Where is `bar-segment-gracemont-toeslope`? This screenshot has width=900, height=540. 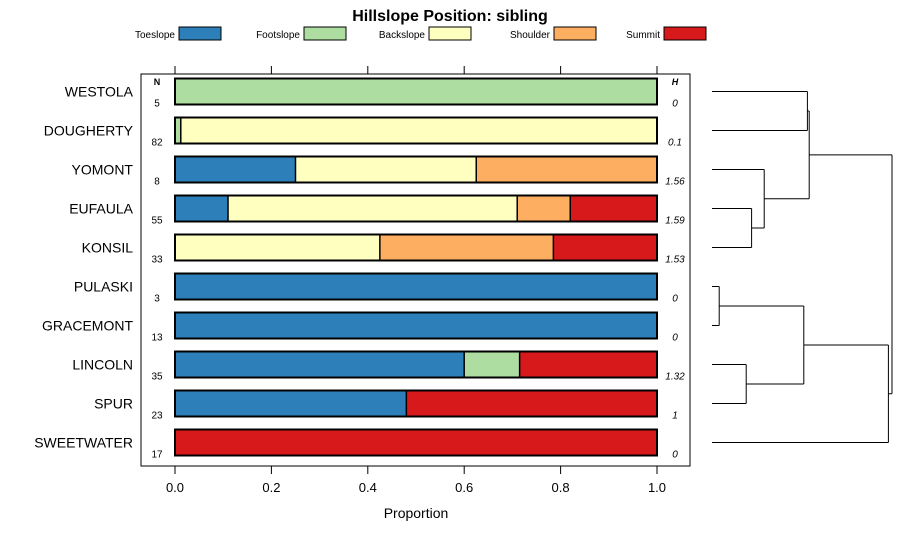
bar-segment-gracemont-toeslope is located at coordinates (416, 325).